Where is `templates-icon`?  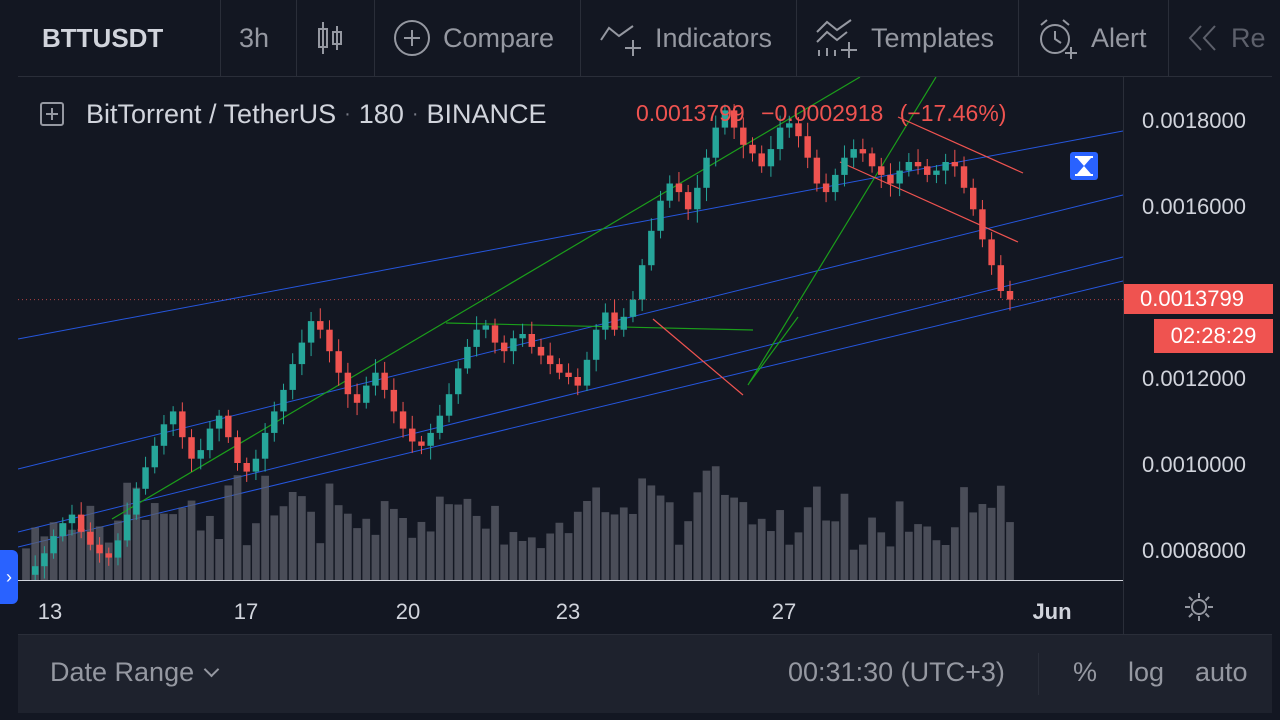 templates-icon is located at coordinates (836, 38).